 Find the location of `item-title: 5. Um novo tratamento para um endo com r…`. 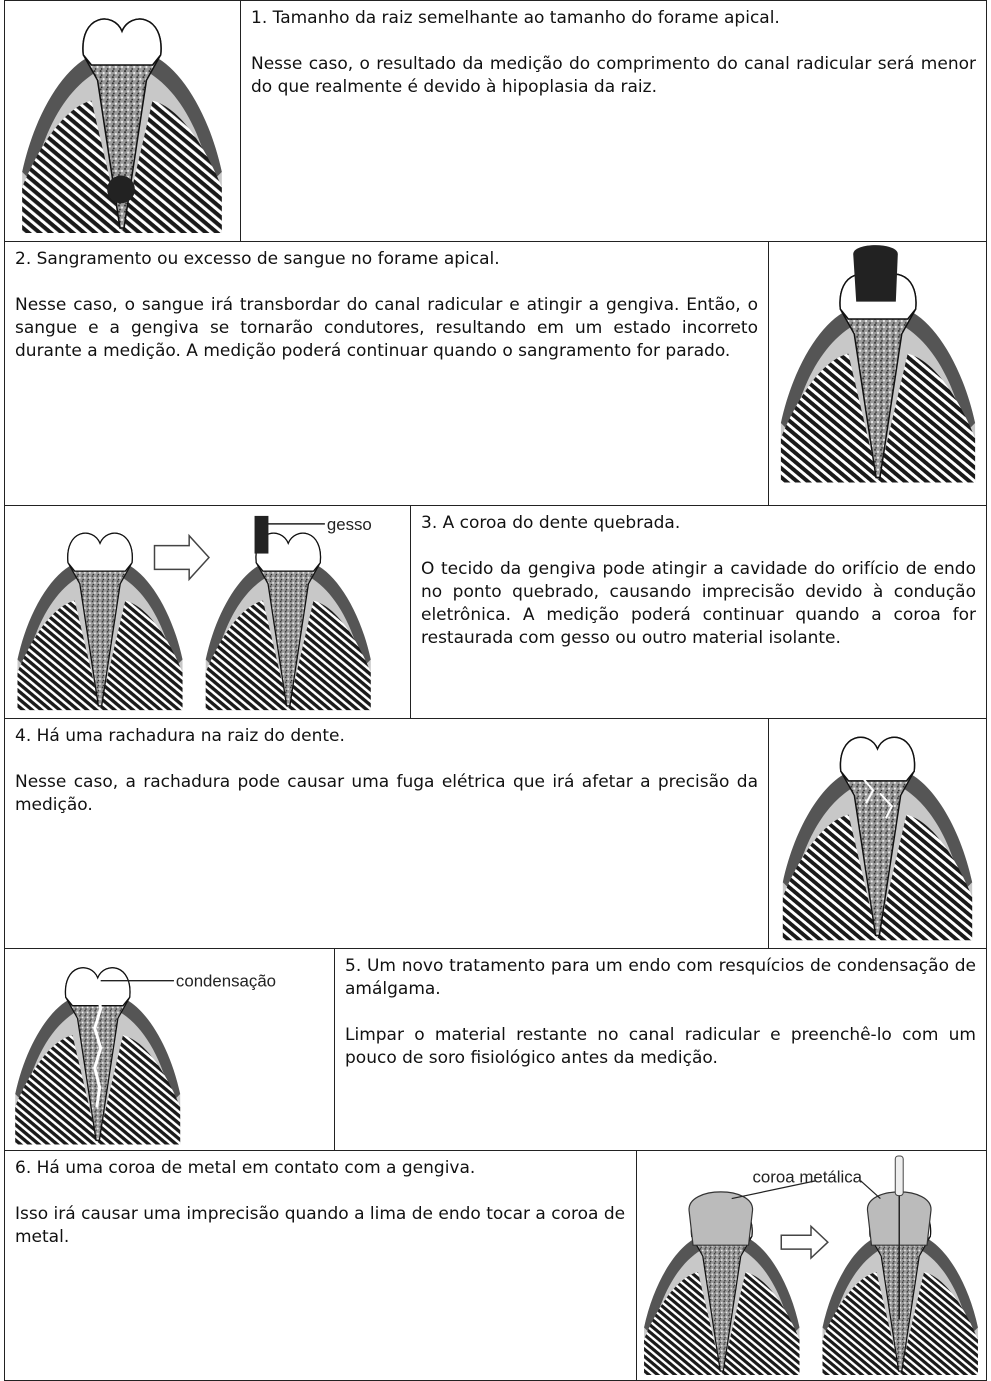

item-title: 5. Um novo tratamento para um endo com r… is located at coordinates (660, 977).